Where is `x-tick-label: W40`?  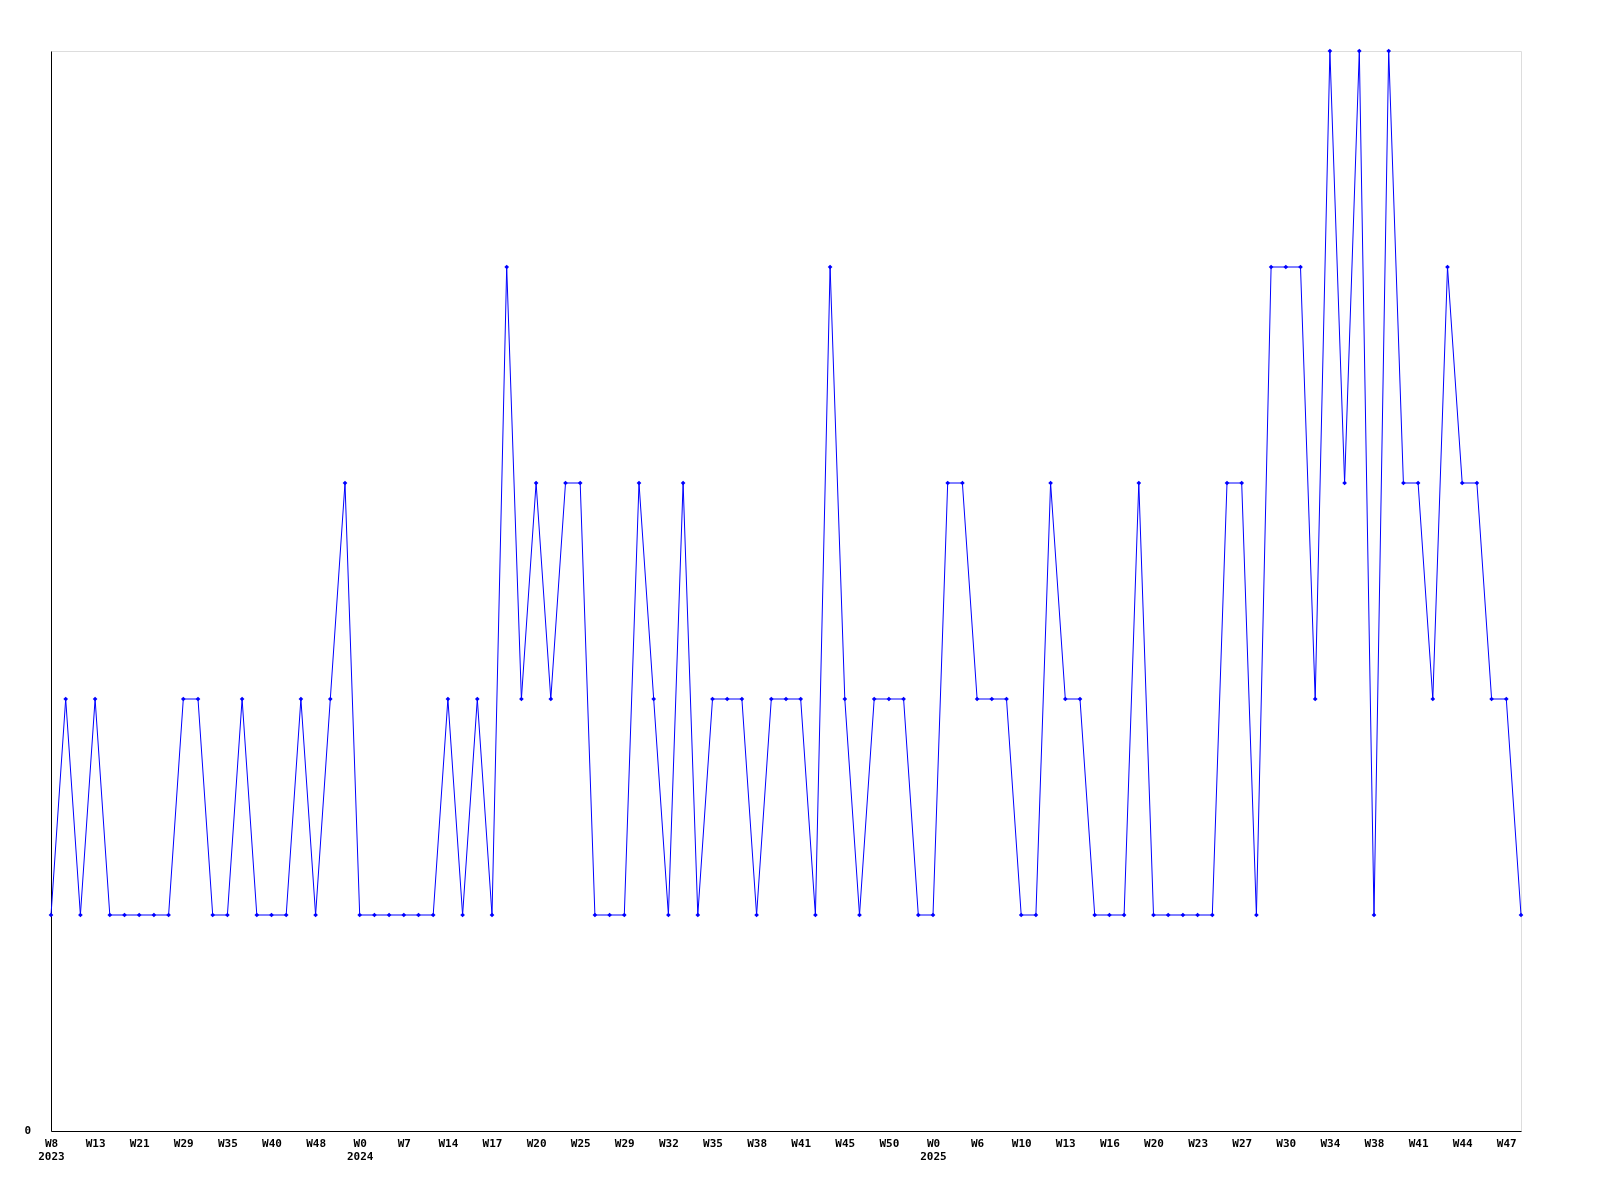 x-tick-label: W40 is located at coordinates (272, 1143).